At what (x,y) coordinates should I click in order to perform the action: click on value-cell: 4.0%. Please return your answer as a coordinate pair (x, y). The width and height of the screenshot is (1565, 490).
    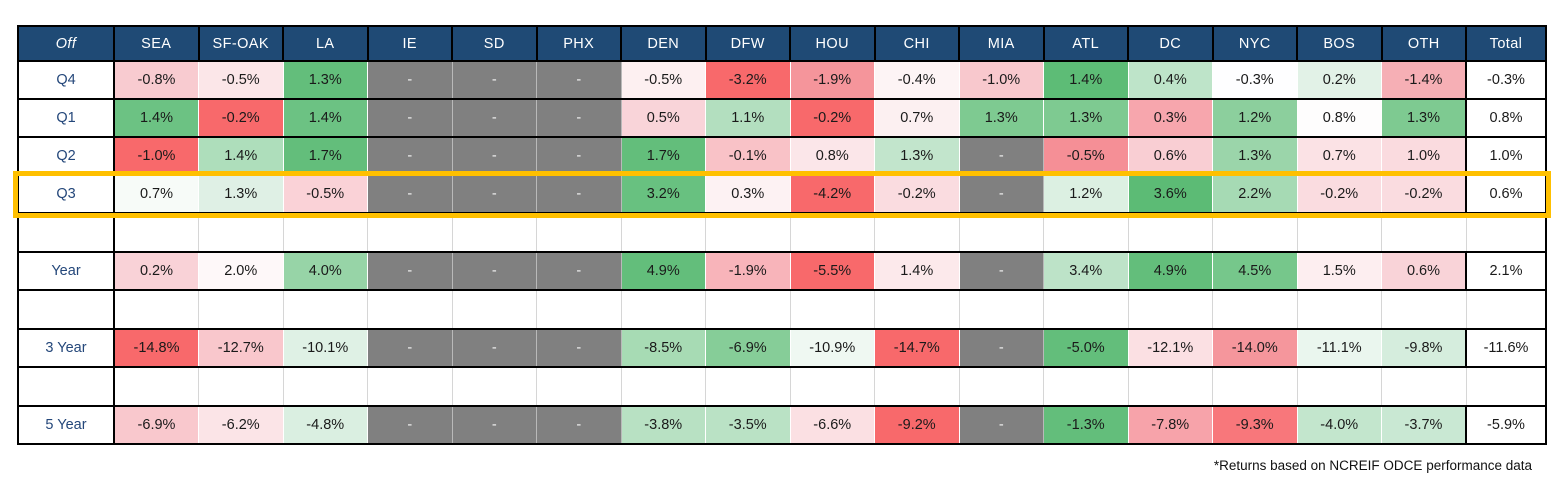
    Looking at the image, I should click on (325, 271).